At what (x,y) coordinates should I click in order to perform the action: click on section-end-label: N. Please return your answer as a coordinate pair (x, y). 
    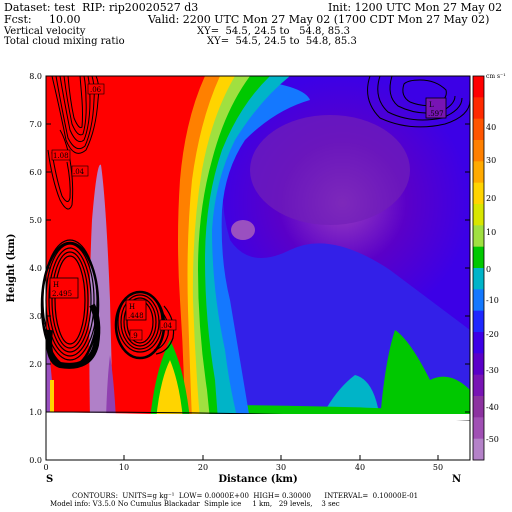
    Looking at the image, I should click on (456, 479).